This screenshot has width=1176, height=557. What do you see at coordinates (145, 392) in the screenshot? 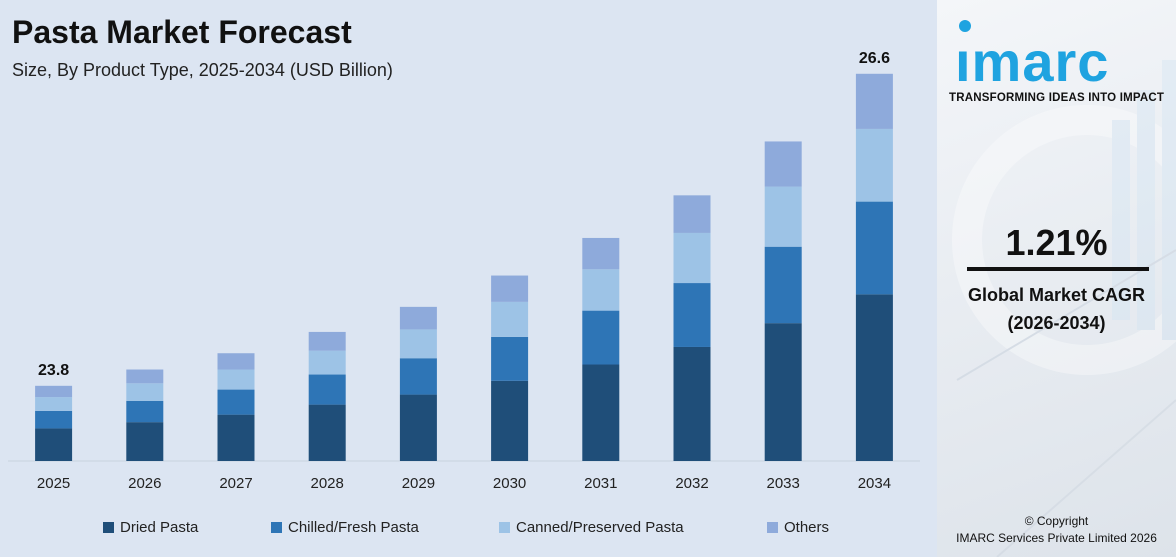
I see `bar-2026-canned-preserved-pasta` at bounding box center [145, 392].